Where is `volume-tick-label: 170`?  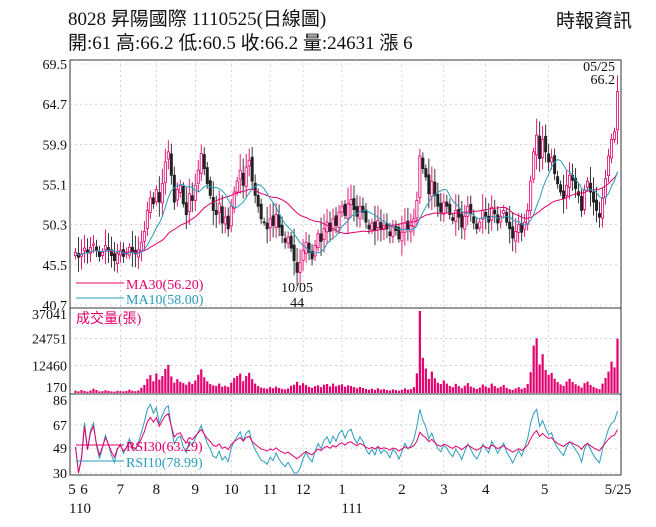 volume-tick-label: 170 is located at coordinates (56, 388).